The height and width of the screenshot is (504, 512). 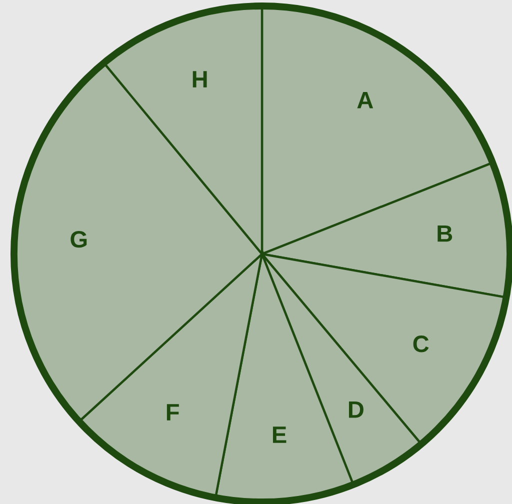 What do you see at coordinates (356, 410) in the screenshot?
I see `slice-label: D` at bounding box center [356, 410].